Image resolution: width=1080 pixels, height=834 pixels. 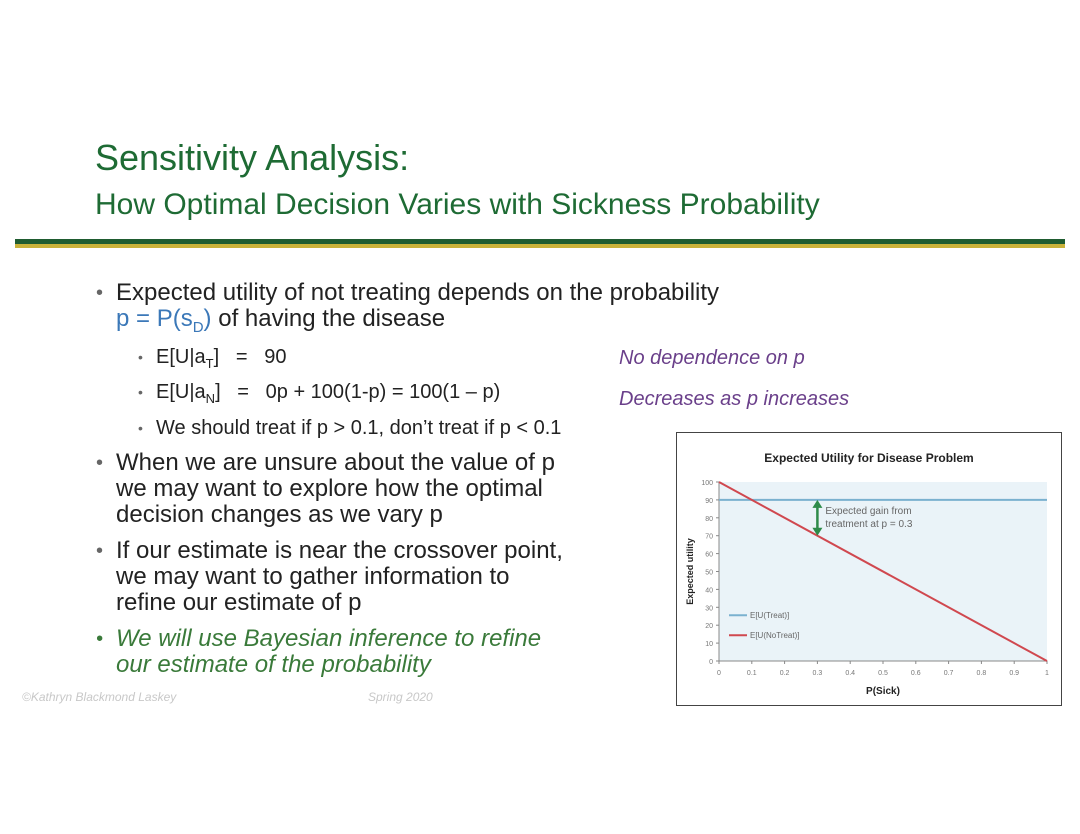 What do you see at coordinates (540, 241) in the screenshot?
I see `title-rule-green` at bounding box center [540, 241].